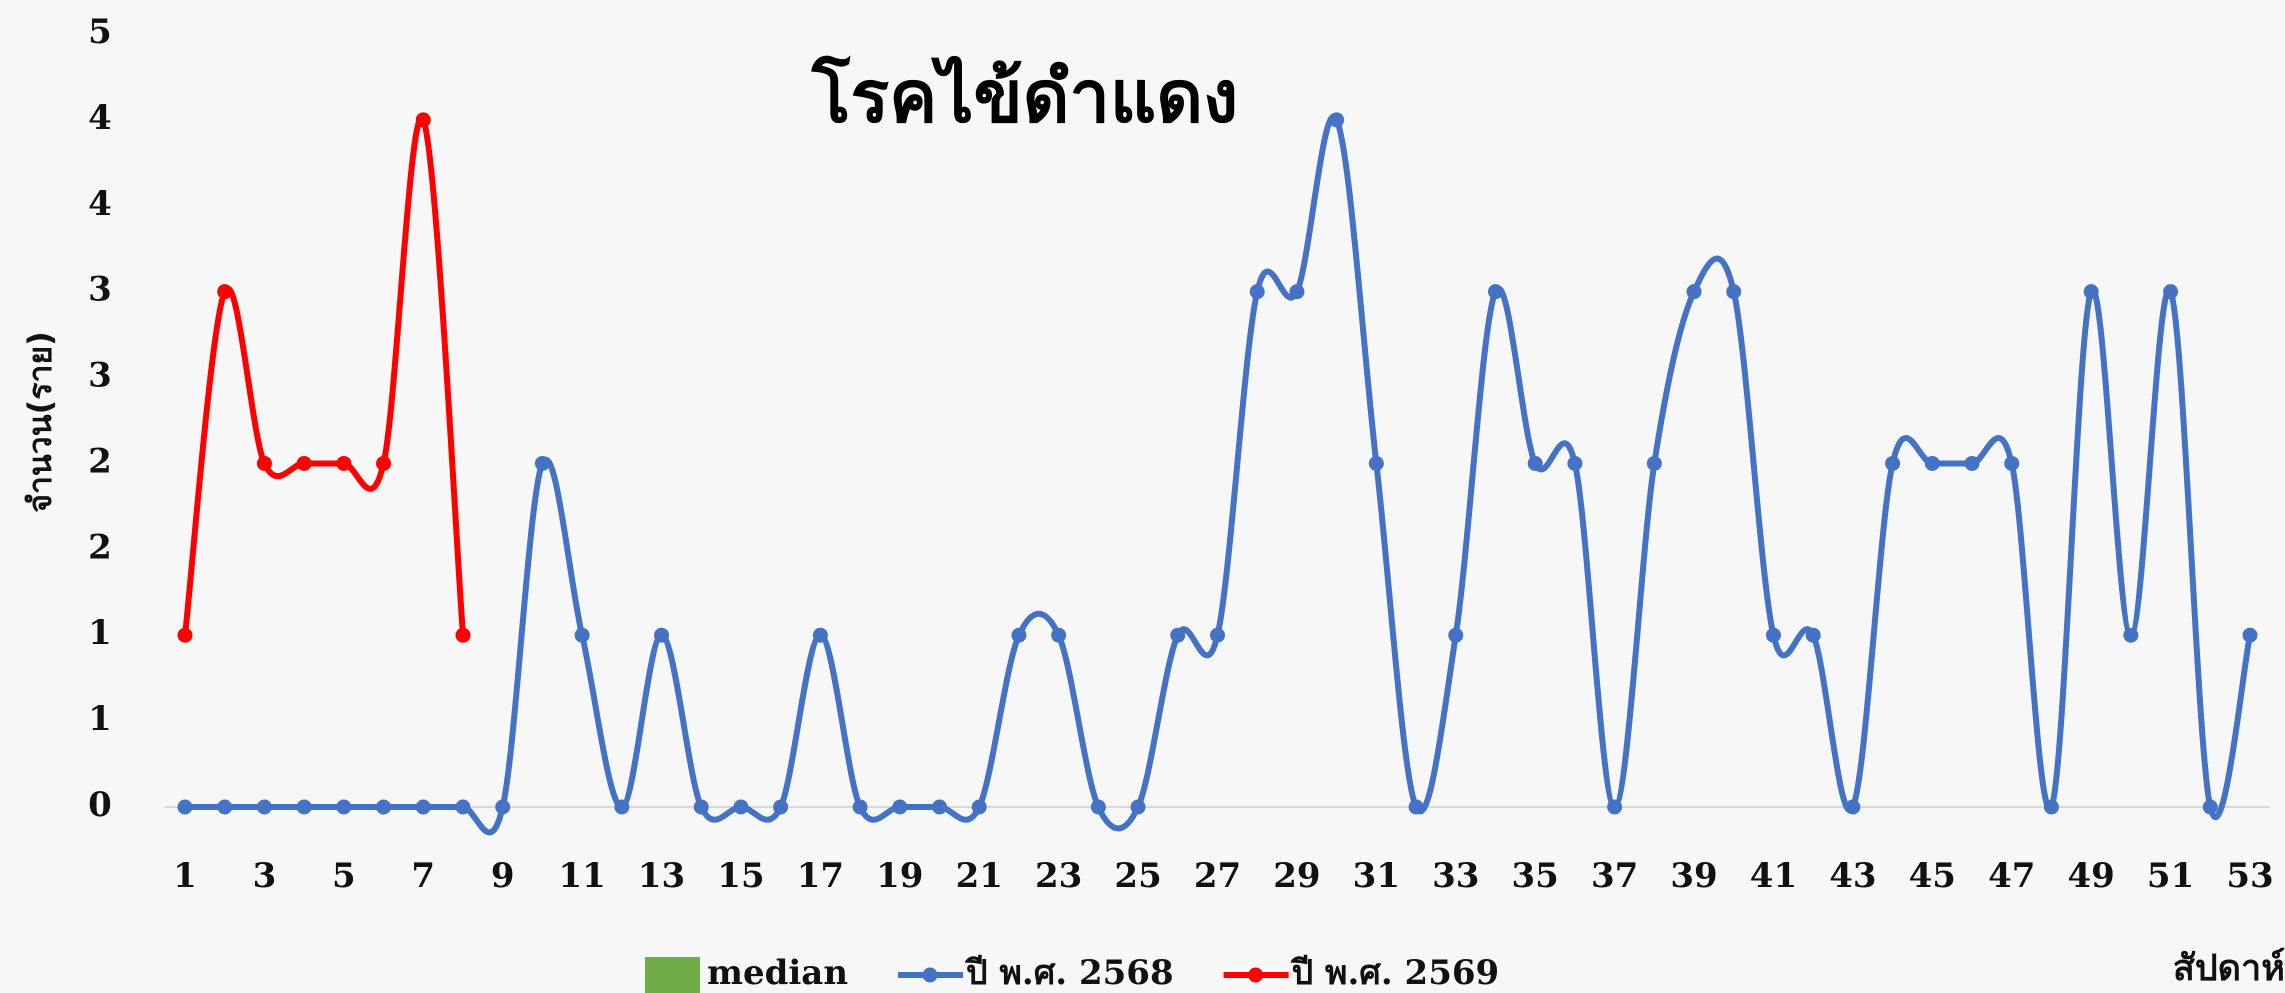 This screenshot has height=993, width=2285. Describe the element at coordinates (324, 375) in the screenshot. I see `series-line` at that location.